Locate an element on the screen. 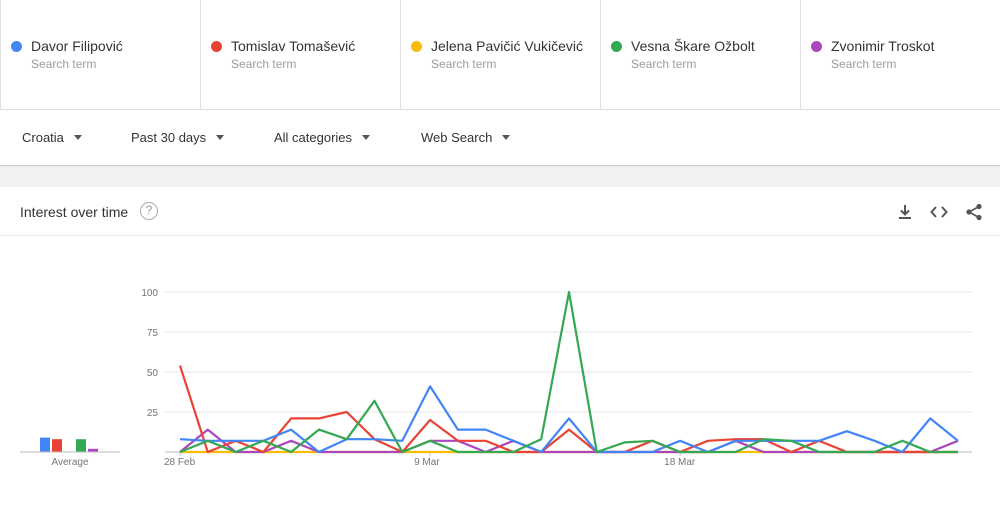  search-term-name: Jelena Pavičić Vukičević is located at coordinates (507, 46).